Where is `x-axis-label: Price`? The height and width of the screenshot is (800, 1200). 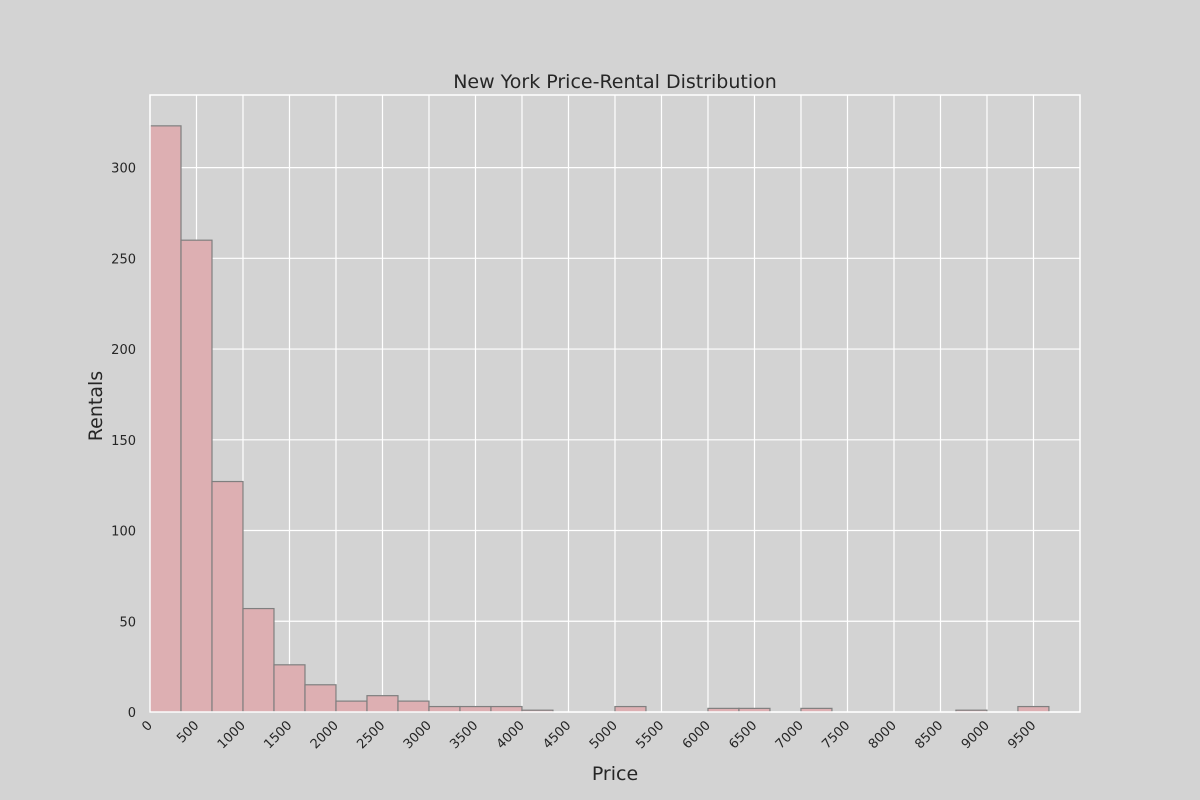 x-axis-label: Price is located at coordinates (615, 774).